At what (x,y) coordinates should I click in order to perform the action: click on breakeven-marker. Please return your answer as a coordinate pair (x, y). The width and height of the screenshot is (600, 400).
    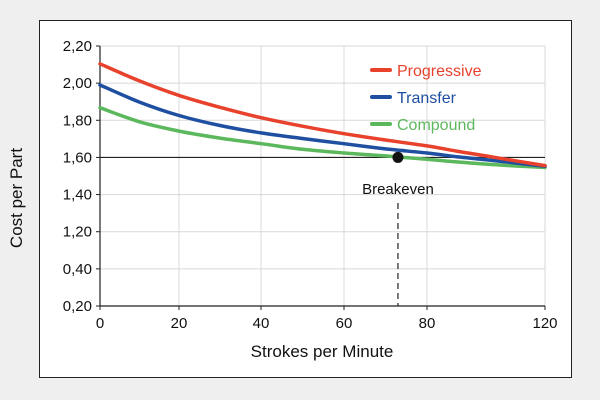
    Looking at the image, I should click on (398, 157).